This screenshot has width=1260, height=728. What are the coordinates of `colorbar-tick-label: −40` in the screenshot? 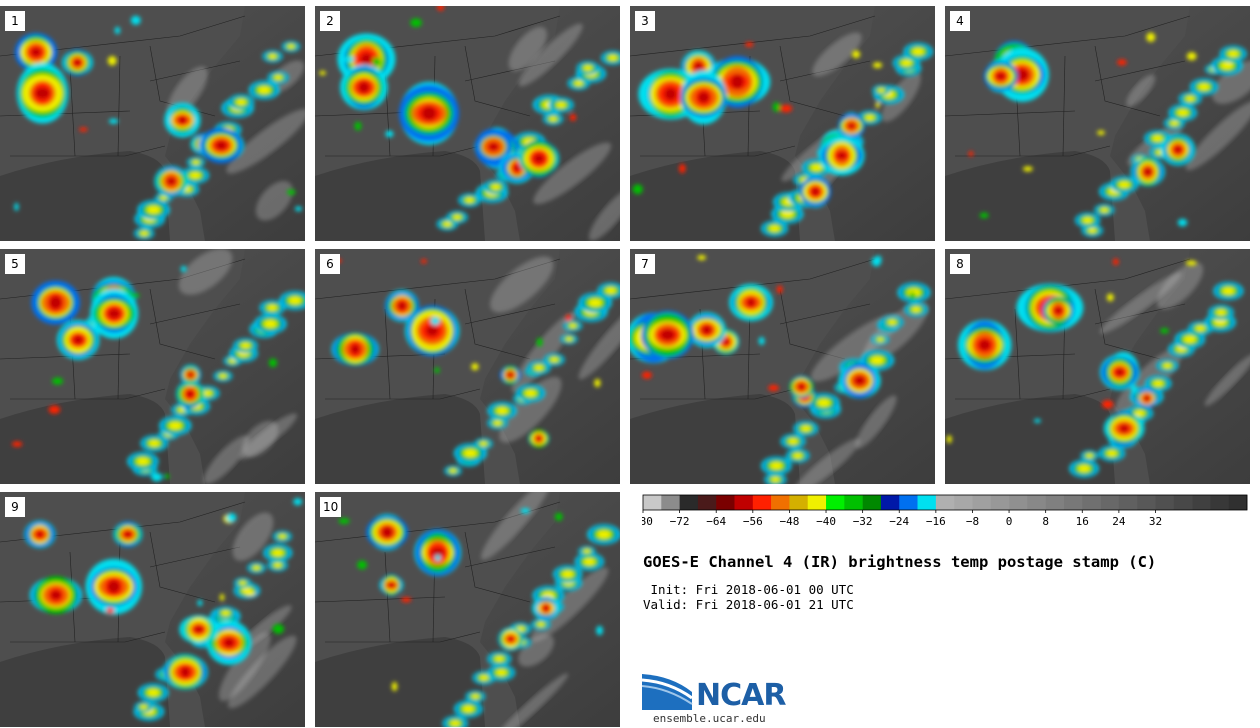 It's located at (826, 521).